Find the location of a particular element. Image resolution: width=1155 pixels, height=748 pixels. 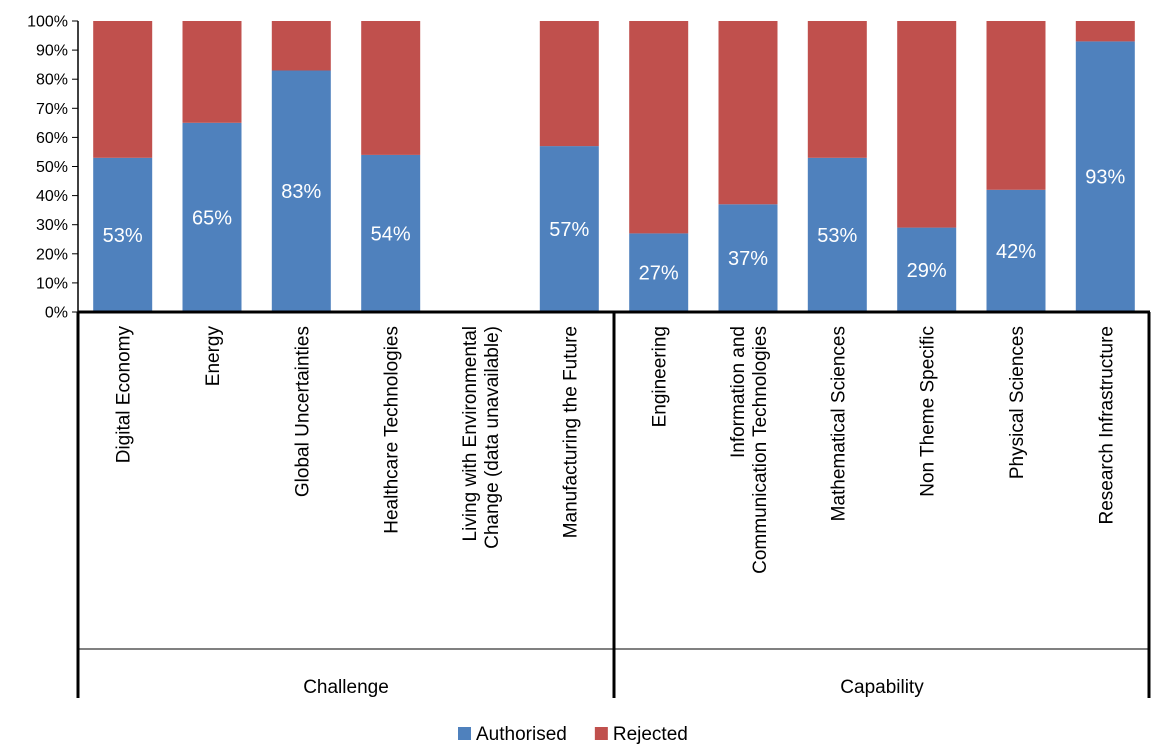

y-tick-label: 90% is located at coordinates (52, 51).